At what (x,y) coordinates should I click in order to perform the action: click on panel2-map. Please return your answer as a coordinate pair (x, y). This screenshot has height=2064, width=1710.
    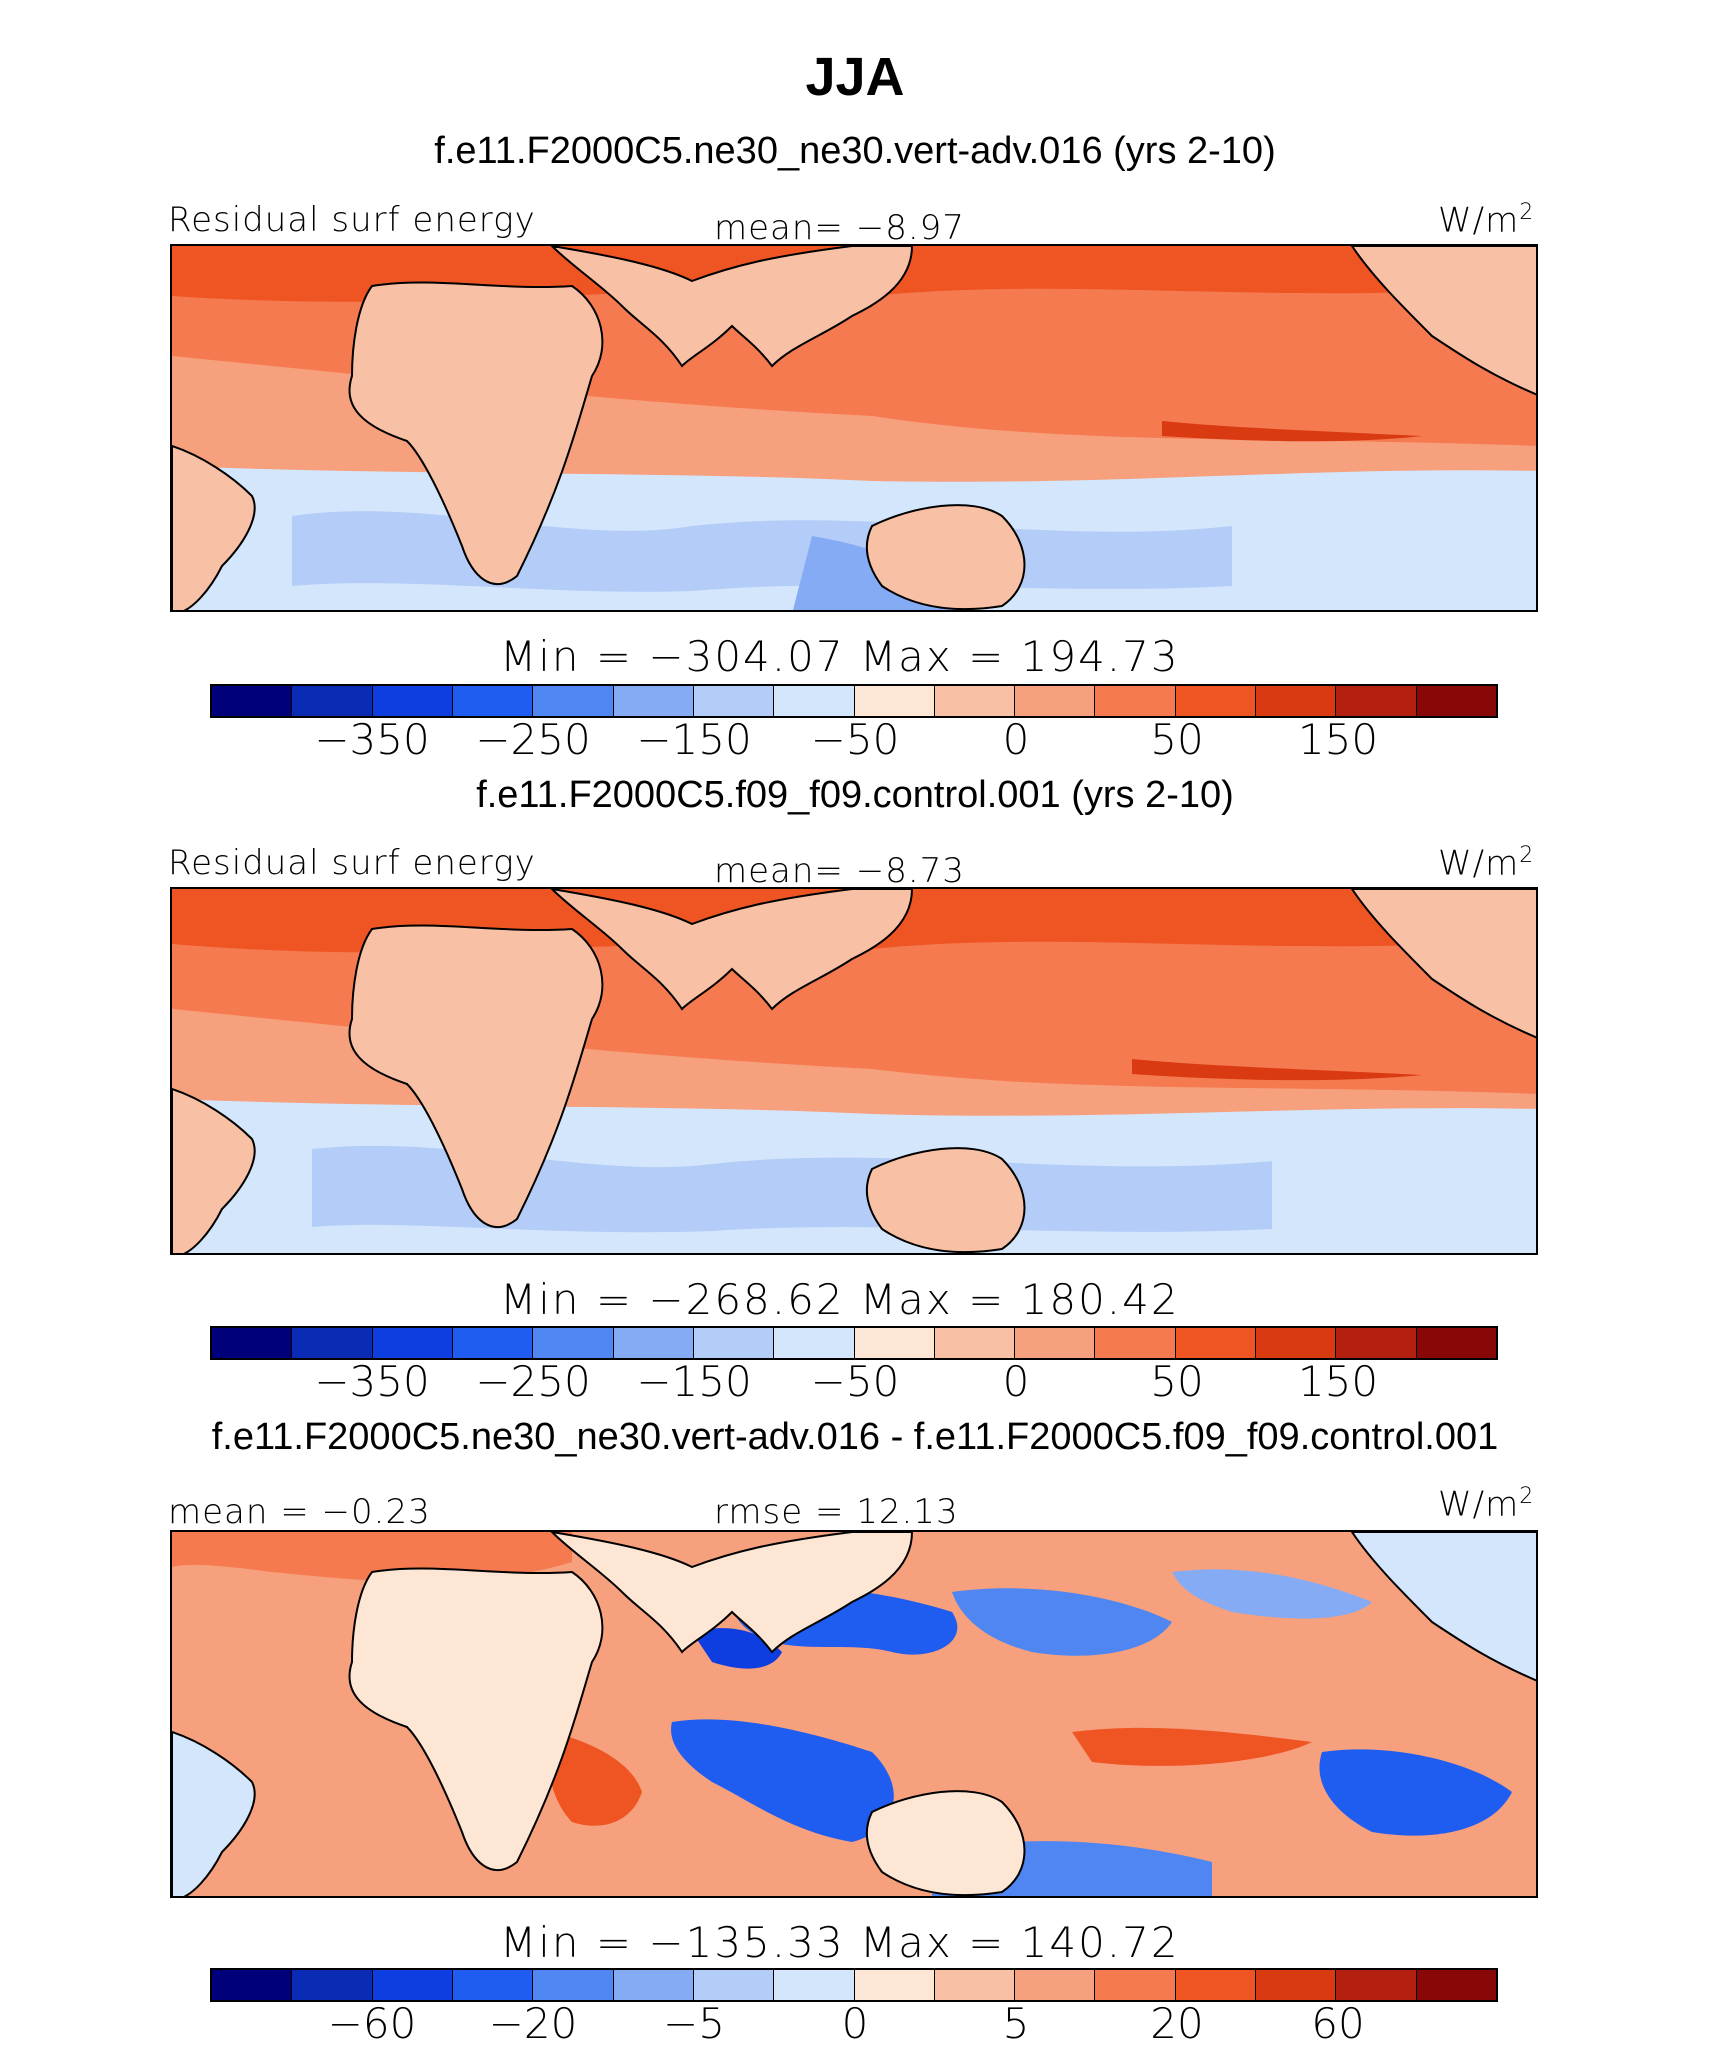
    Looking at the image, I should click on (854, 1071).